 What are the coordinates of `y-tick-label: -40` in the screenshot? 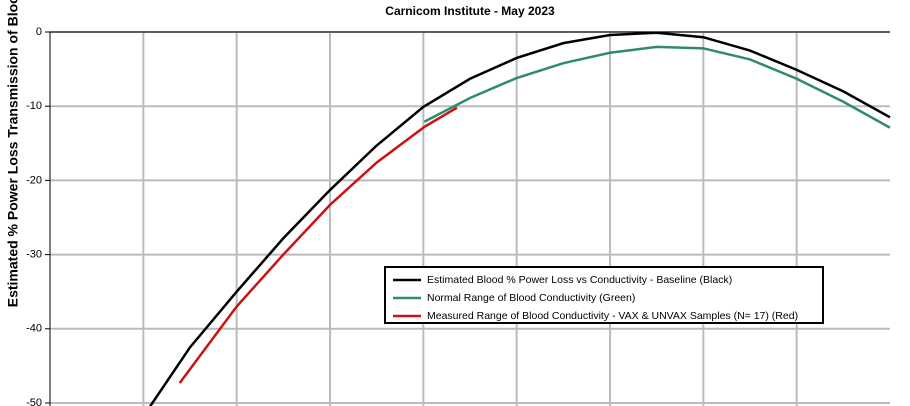 It's located at (34, 329).